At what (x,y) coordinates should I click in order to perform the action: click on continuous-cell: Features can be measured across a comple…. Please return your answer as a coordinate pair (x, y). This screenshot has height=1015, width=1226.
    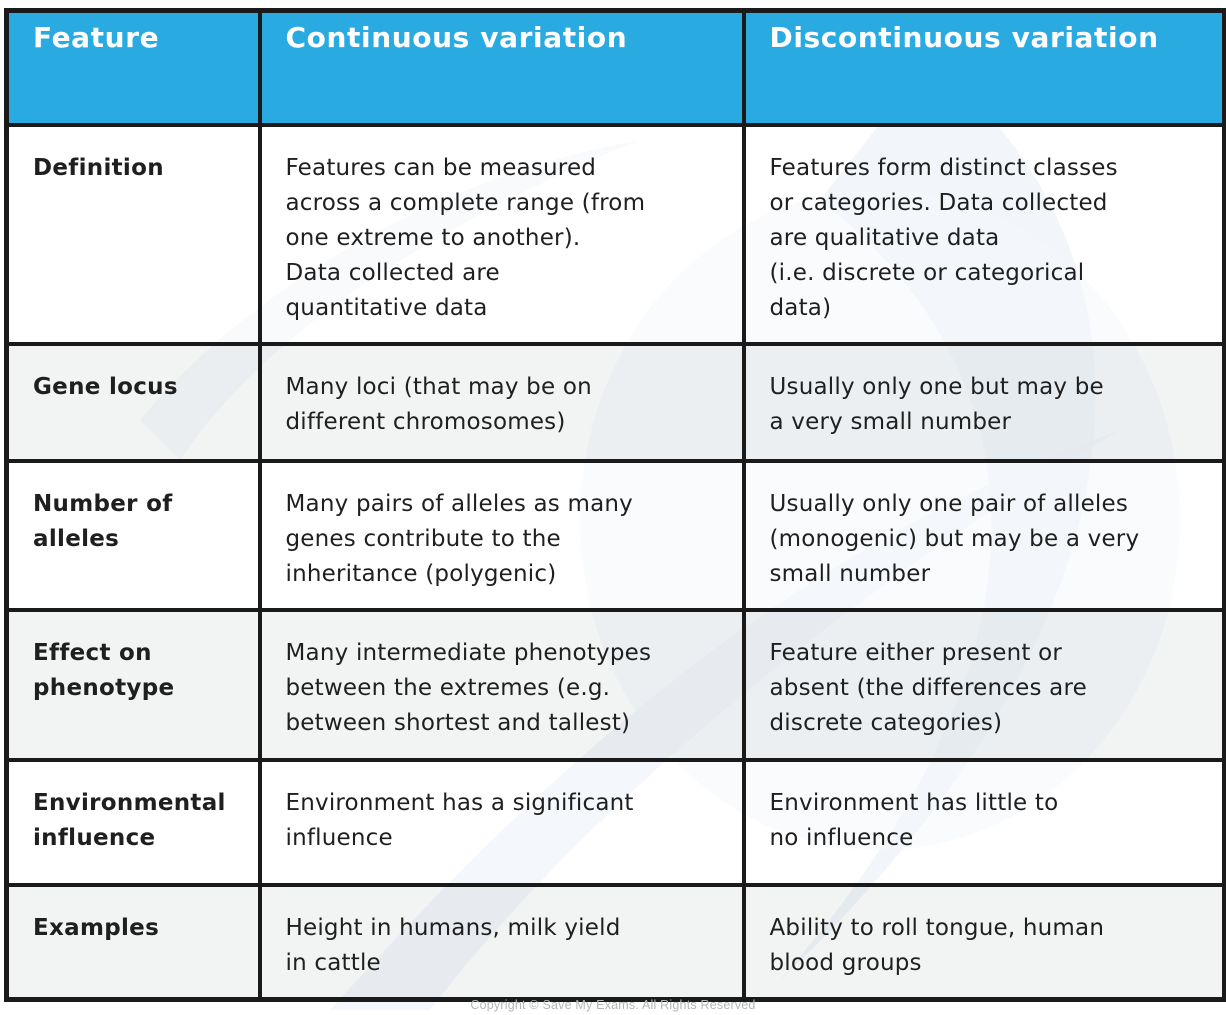
    Looking at the image, I should click on (501, 234).